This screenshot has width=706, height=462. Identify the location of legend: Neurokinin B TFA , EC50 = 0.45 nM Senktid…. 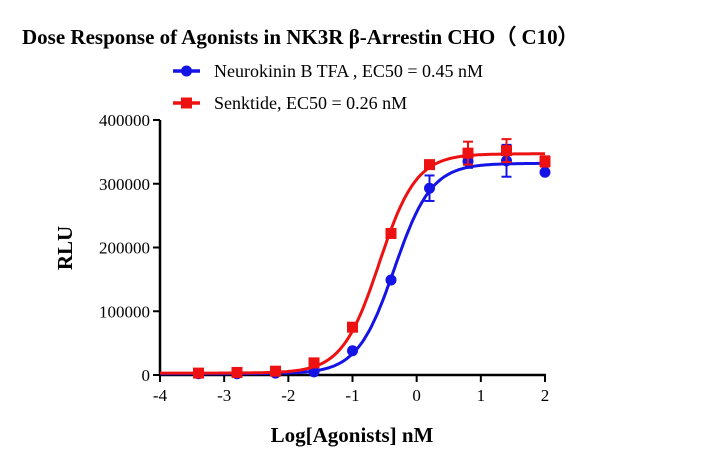
(328, 87).